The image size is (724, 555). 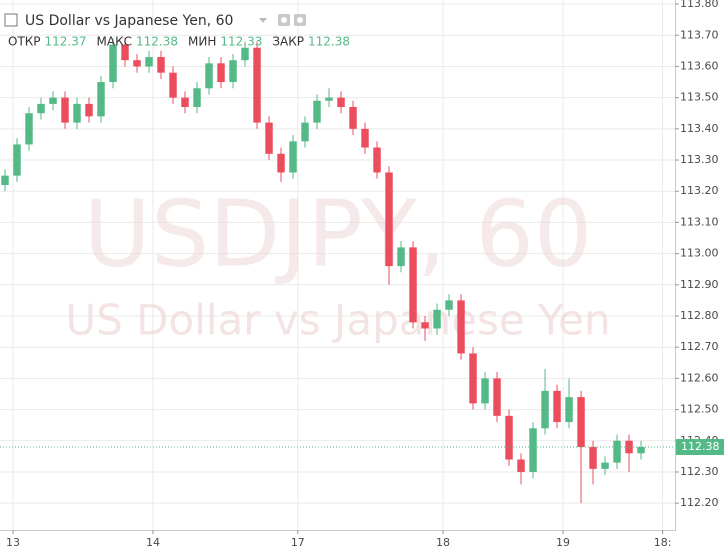 What do you see at coordinates (699, 502) in the screenshot?
I see `y-tick-label: 112.20` at bounding box center [699, 502].